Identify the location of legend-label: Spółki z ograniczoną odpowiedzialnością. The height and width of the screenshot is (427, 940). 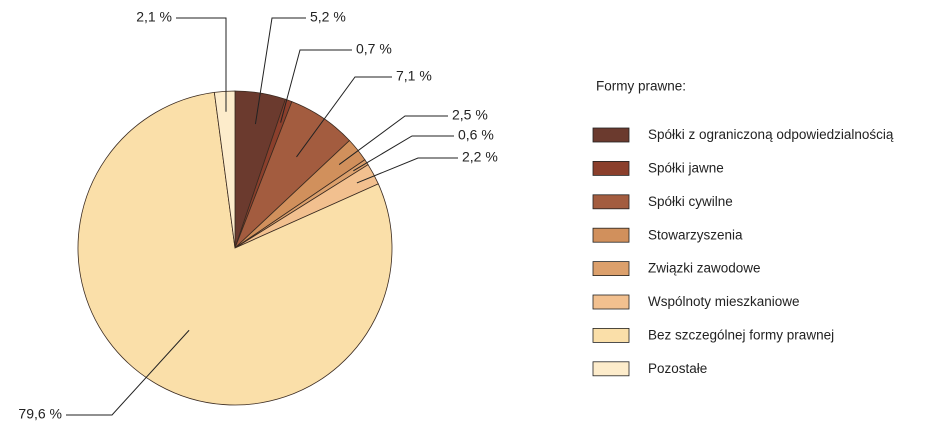
(771, 134).